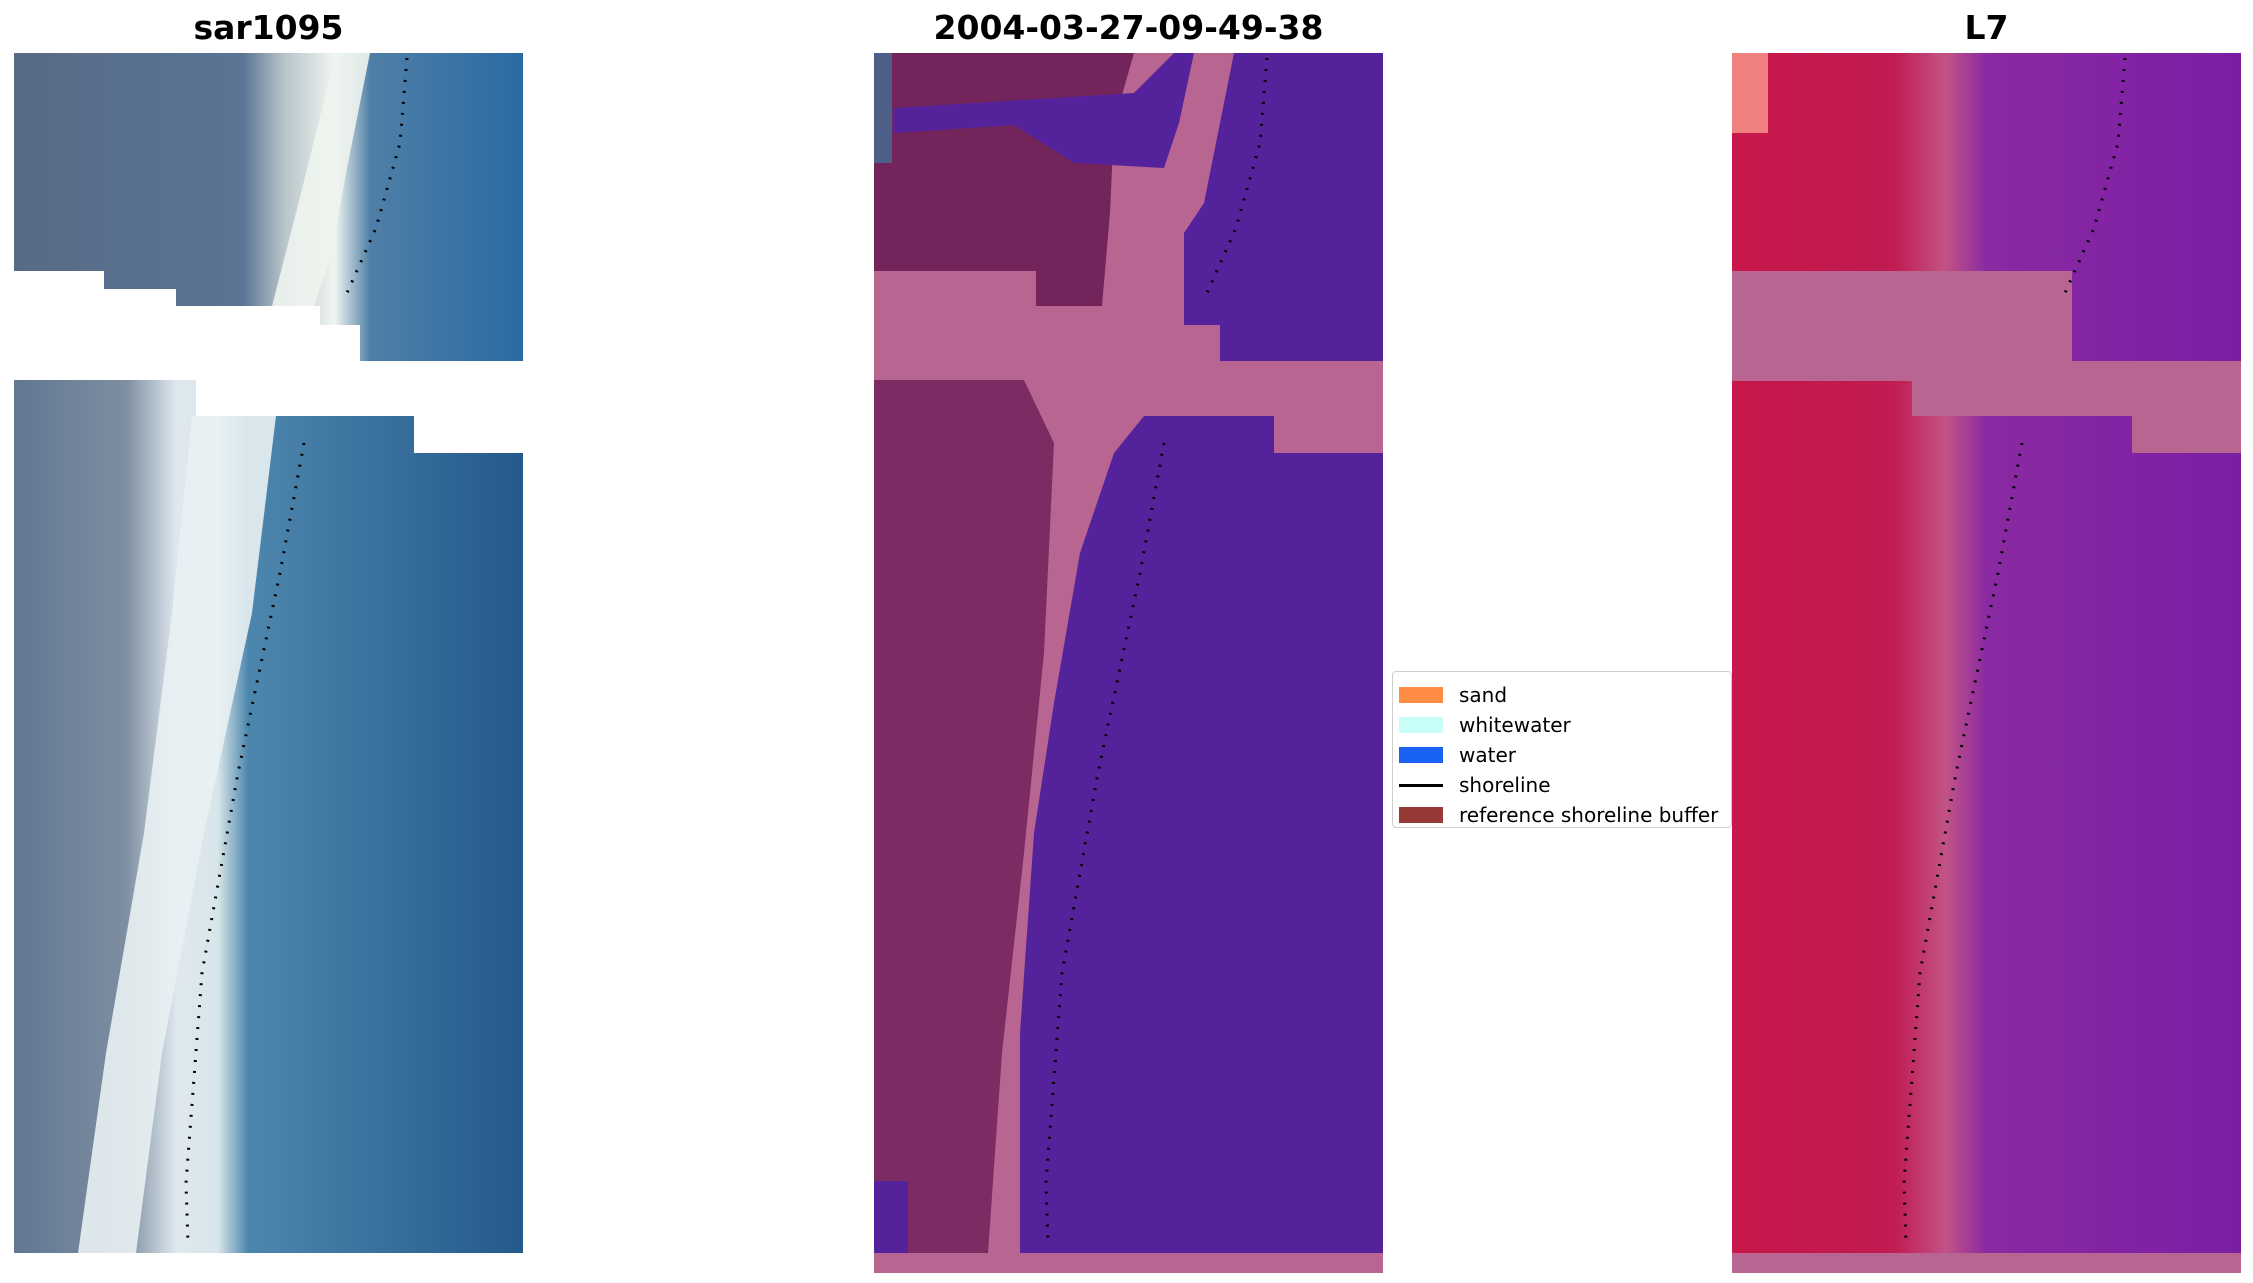 The width and height of the screenshot is (2253, 1283). Describe the element at coordinates (1589, 815) in the screenshot. I see `legend-label-buffer: reference shoreline buffer` at that location.